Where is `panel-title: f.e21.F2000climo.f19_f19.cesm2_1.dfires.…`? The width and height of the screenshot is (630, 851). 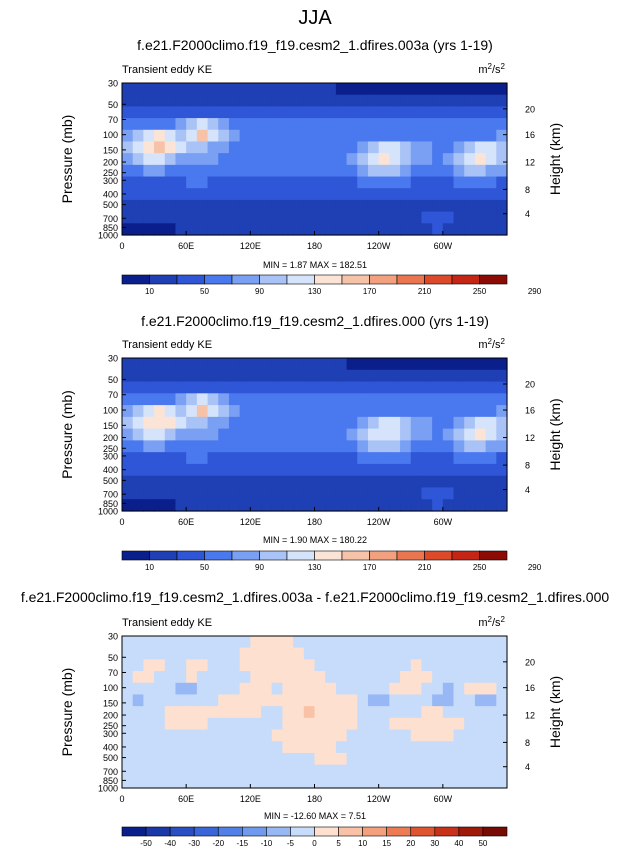 panel-title: f.e21.F2000climo.f19_f19.cesm2_1.dfires.… is located at coordinates (315, 597).